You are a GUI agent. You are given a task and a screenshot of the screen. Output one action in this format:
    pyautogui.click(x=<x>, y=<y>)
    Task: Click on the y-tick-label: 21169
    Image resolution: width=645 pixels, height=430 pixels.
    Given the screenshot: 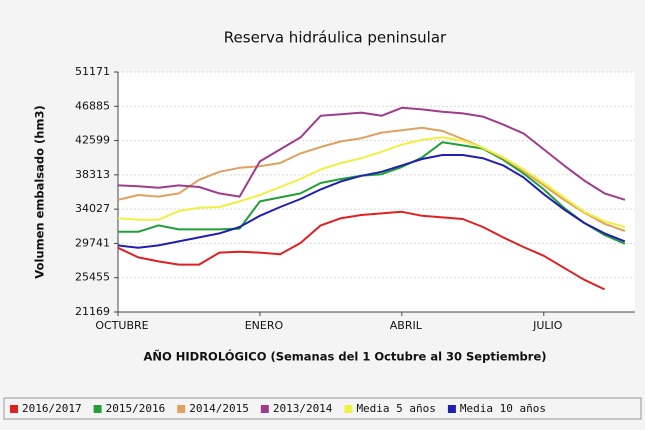 What is the action you would take?
    pyautogui.click(x=92, y=311)
    